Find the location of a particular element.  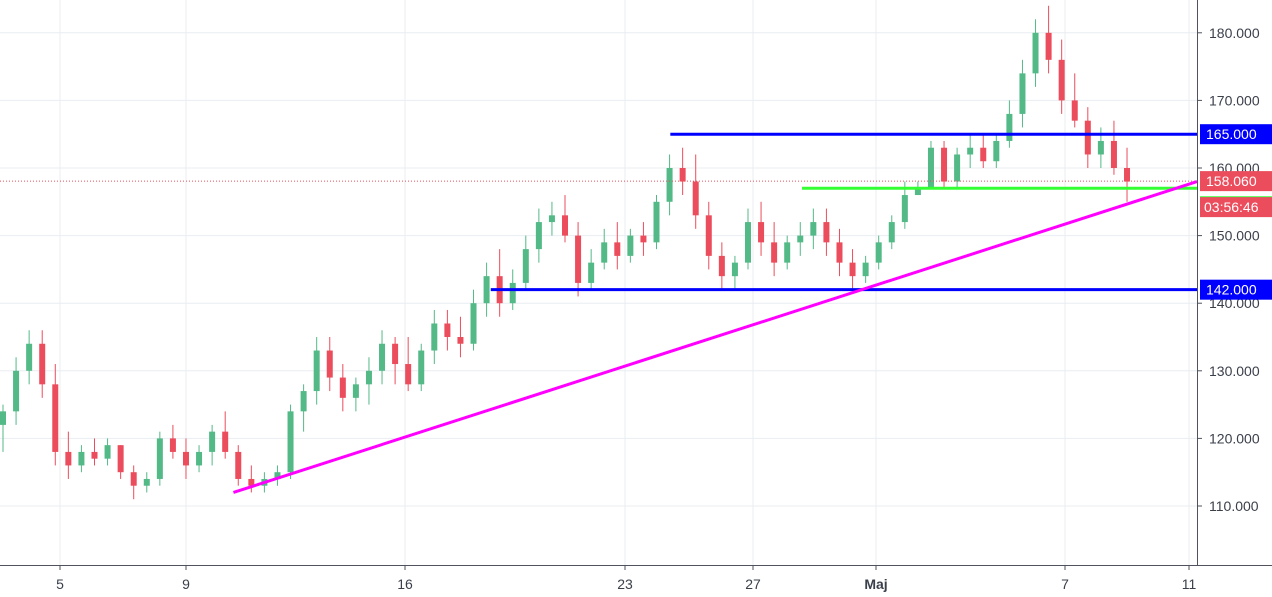

price-badge: 165.000 is located at coordinates (1236, 134).